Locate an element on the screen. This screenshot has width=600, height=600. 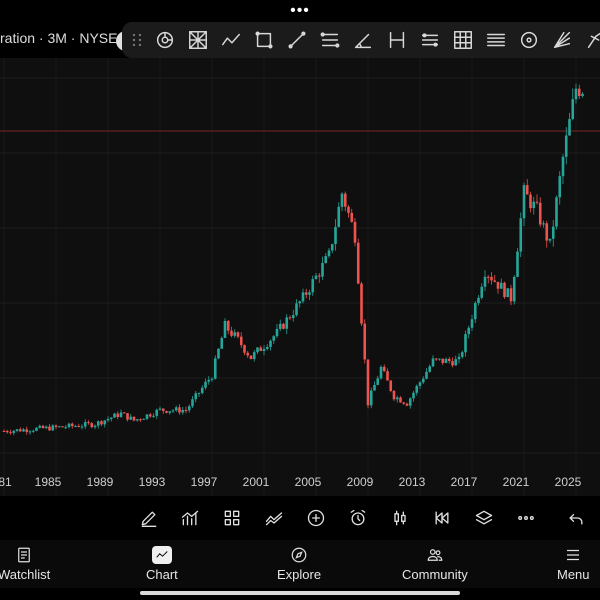
trend-line-icon is located at coordinates (297, 40).